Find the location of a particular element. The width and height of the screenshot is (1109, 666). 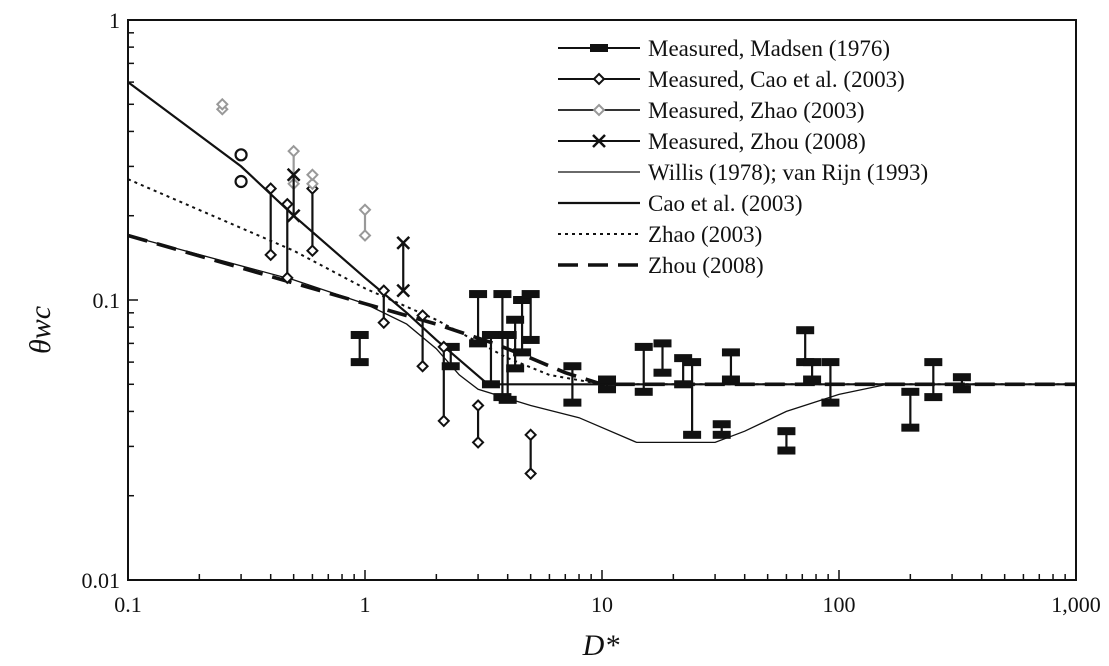

legend-entry: Measured, Zhao (2003) is located at coordinates (711, 110).